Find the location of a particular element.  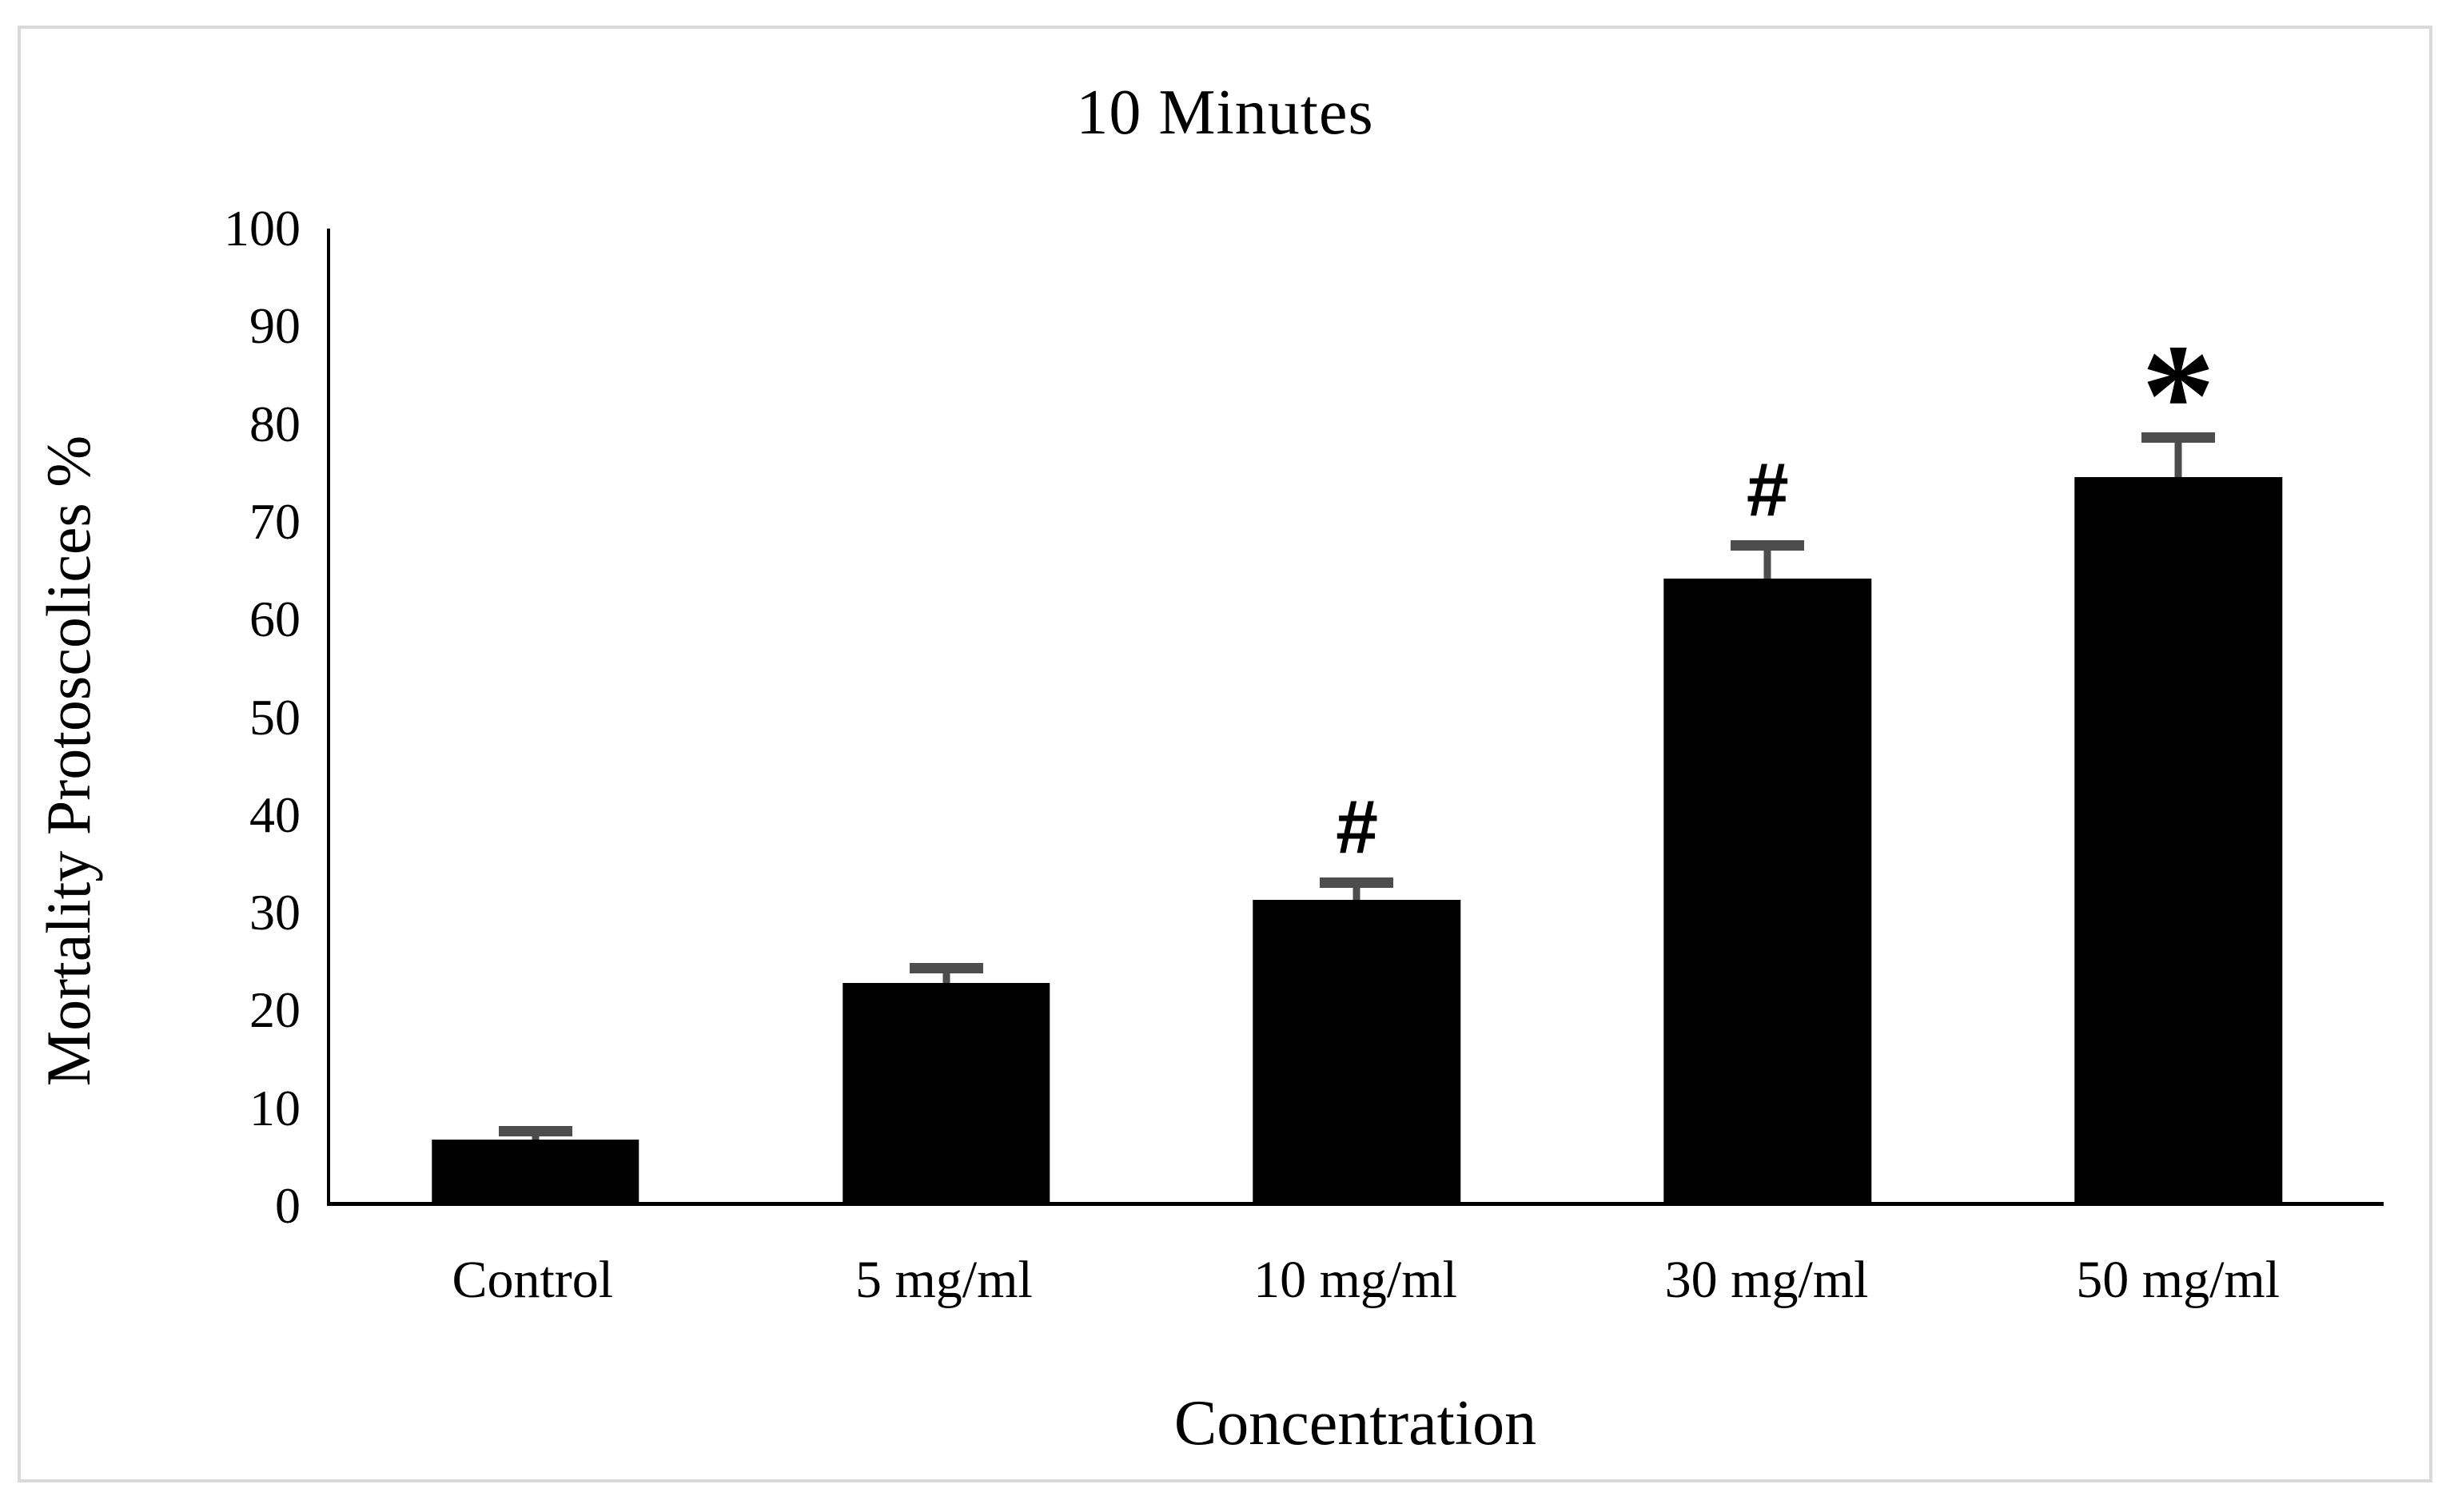

y-tick-label: 90 is located at coordinates (275, 326).